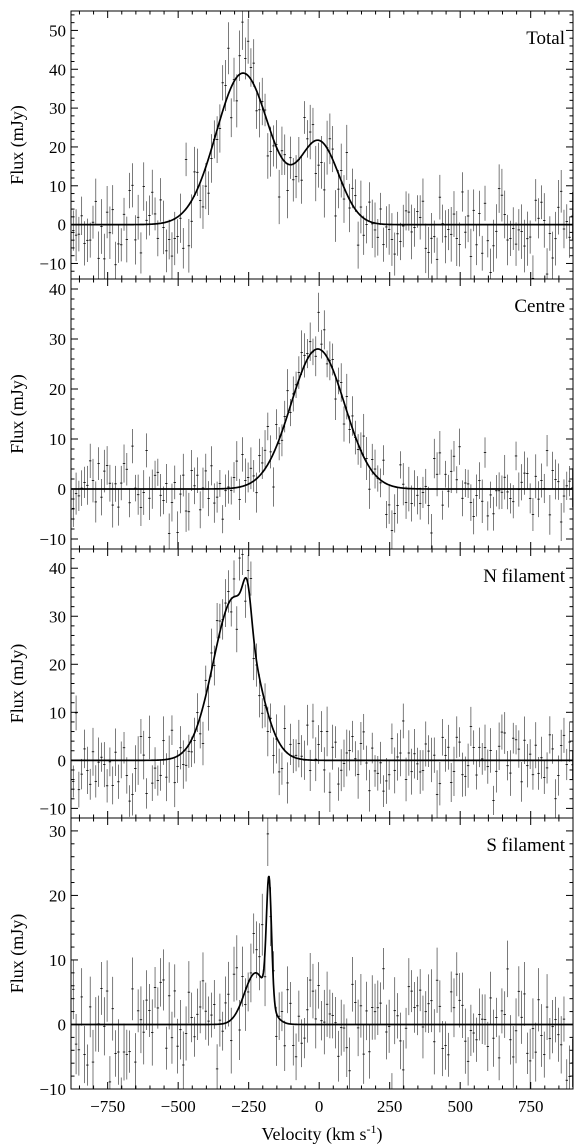 Image resolution: width=574 pixels, height=1146 pixels. What do you see at coordinates (525, 845) in the screenshot?
I see `panel-title: S filament` at bounding box center [525, 845].